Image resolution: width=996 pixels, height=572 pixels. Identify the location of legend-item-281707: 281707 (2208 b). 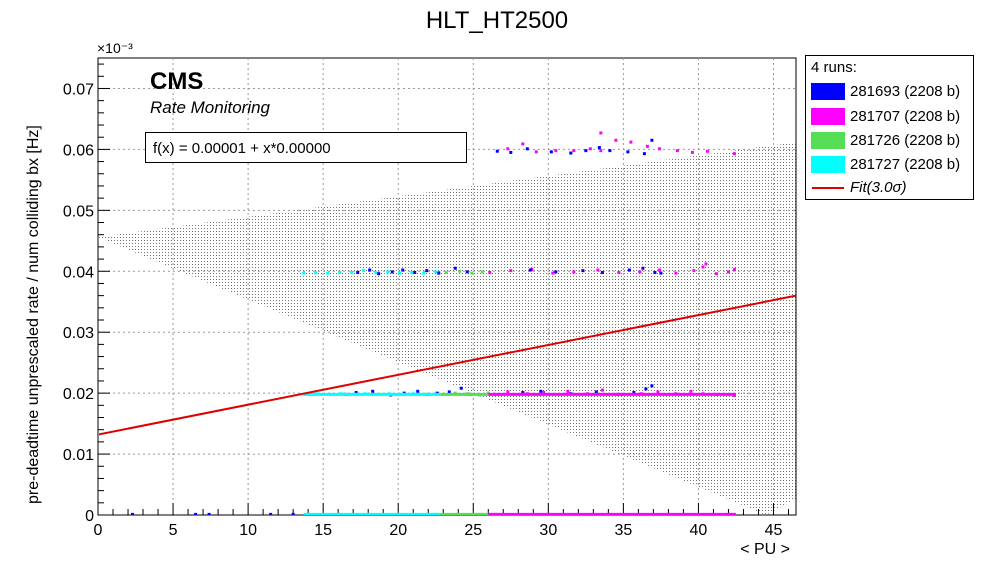
(893, 116).